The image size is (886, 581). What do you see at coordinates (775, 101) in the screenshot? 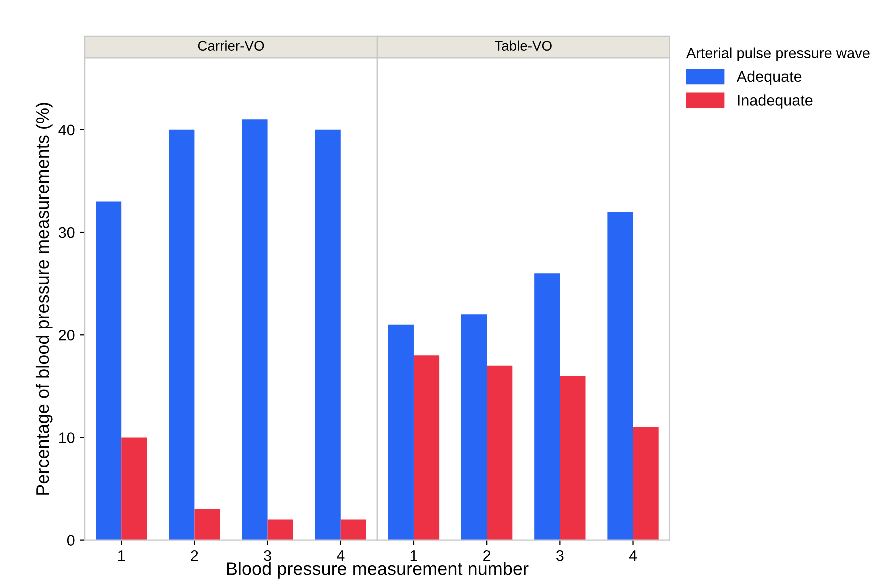
I see `legend-label: Inadequate` at bounding box center [775, 101].